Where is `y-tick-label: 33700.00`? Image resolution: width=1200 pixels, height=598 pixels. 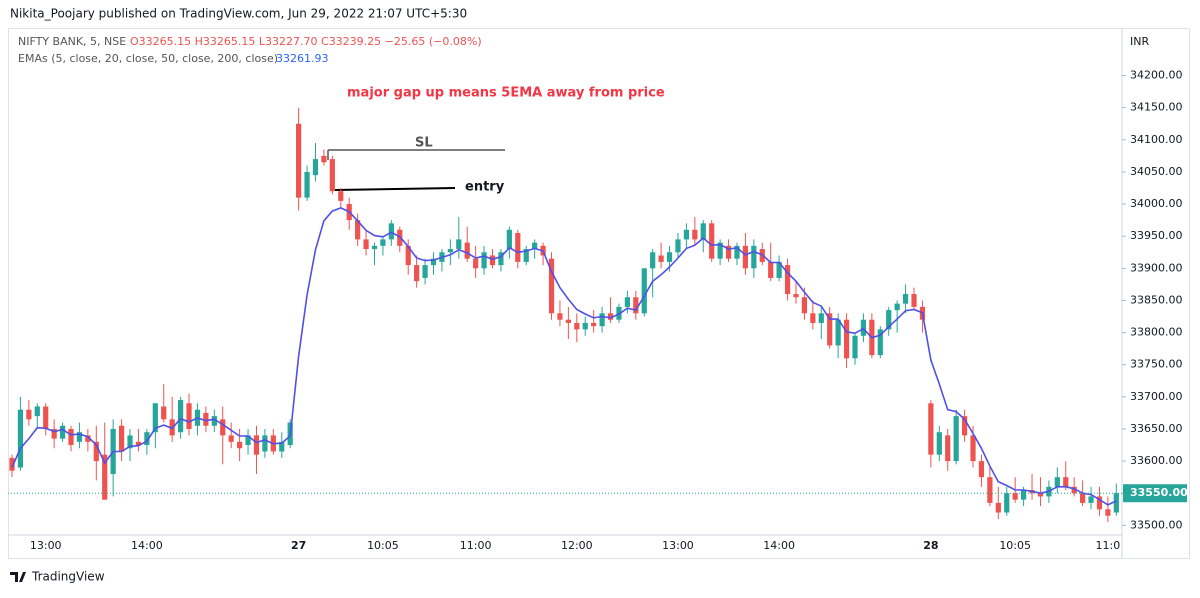
y-tick-label: 33700.00 is located at coordinates (1156, 396).